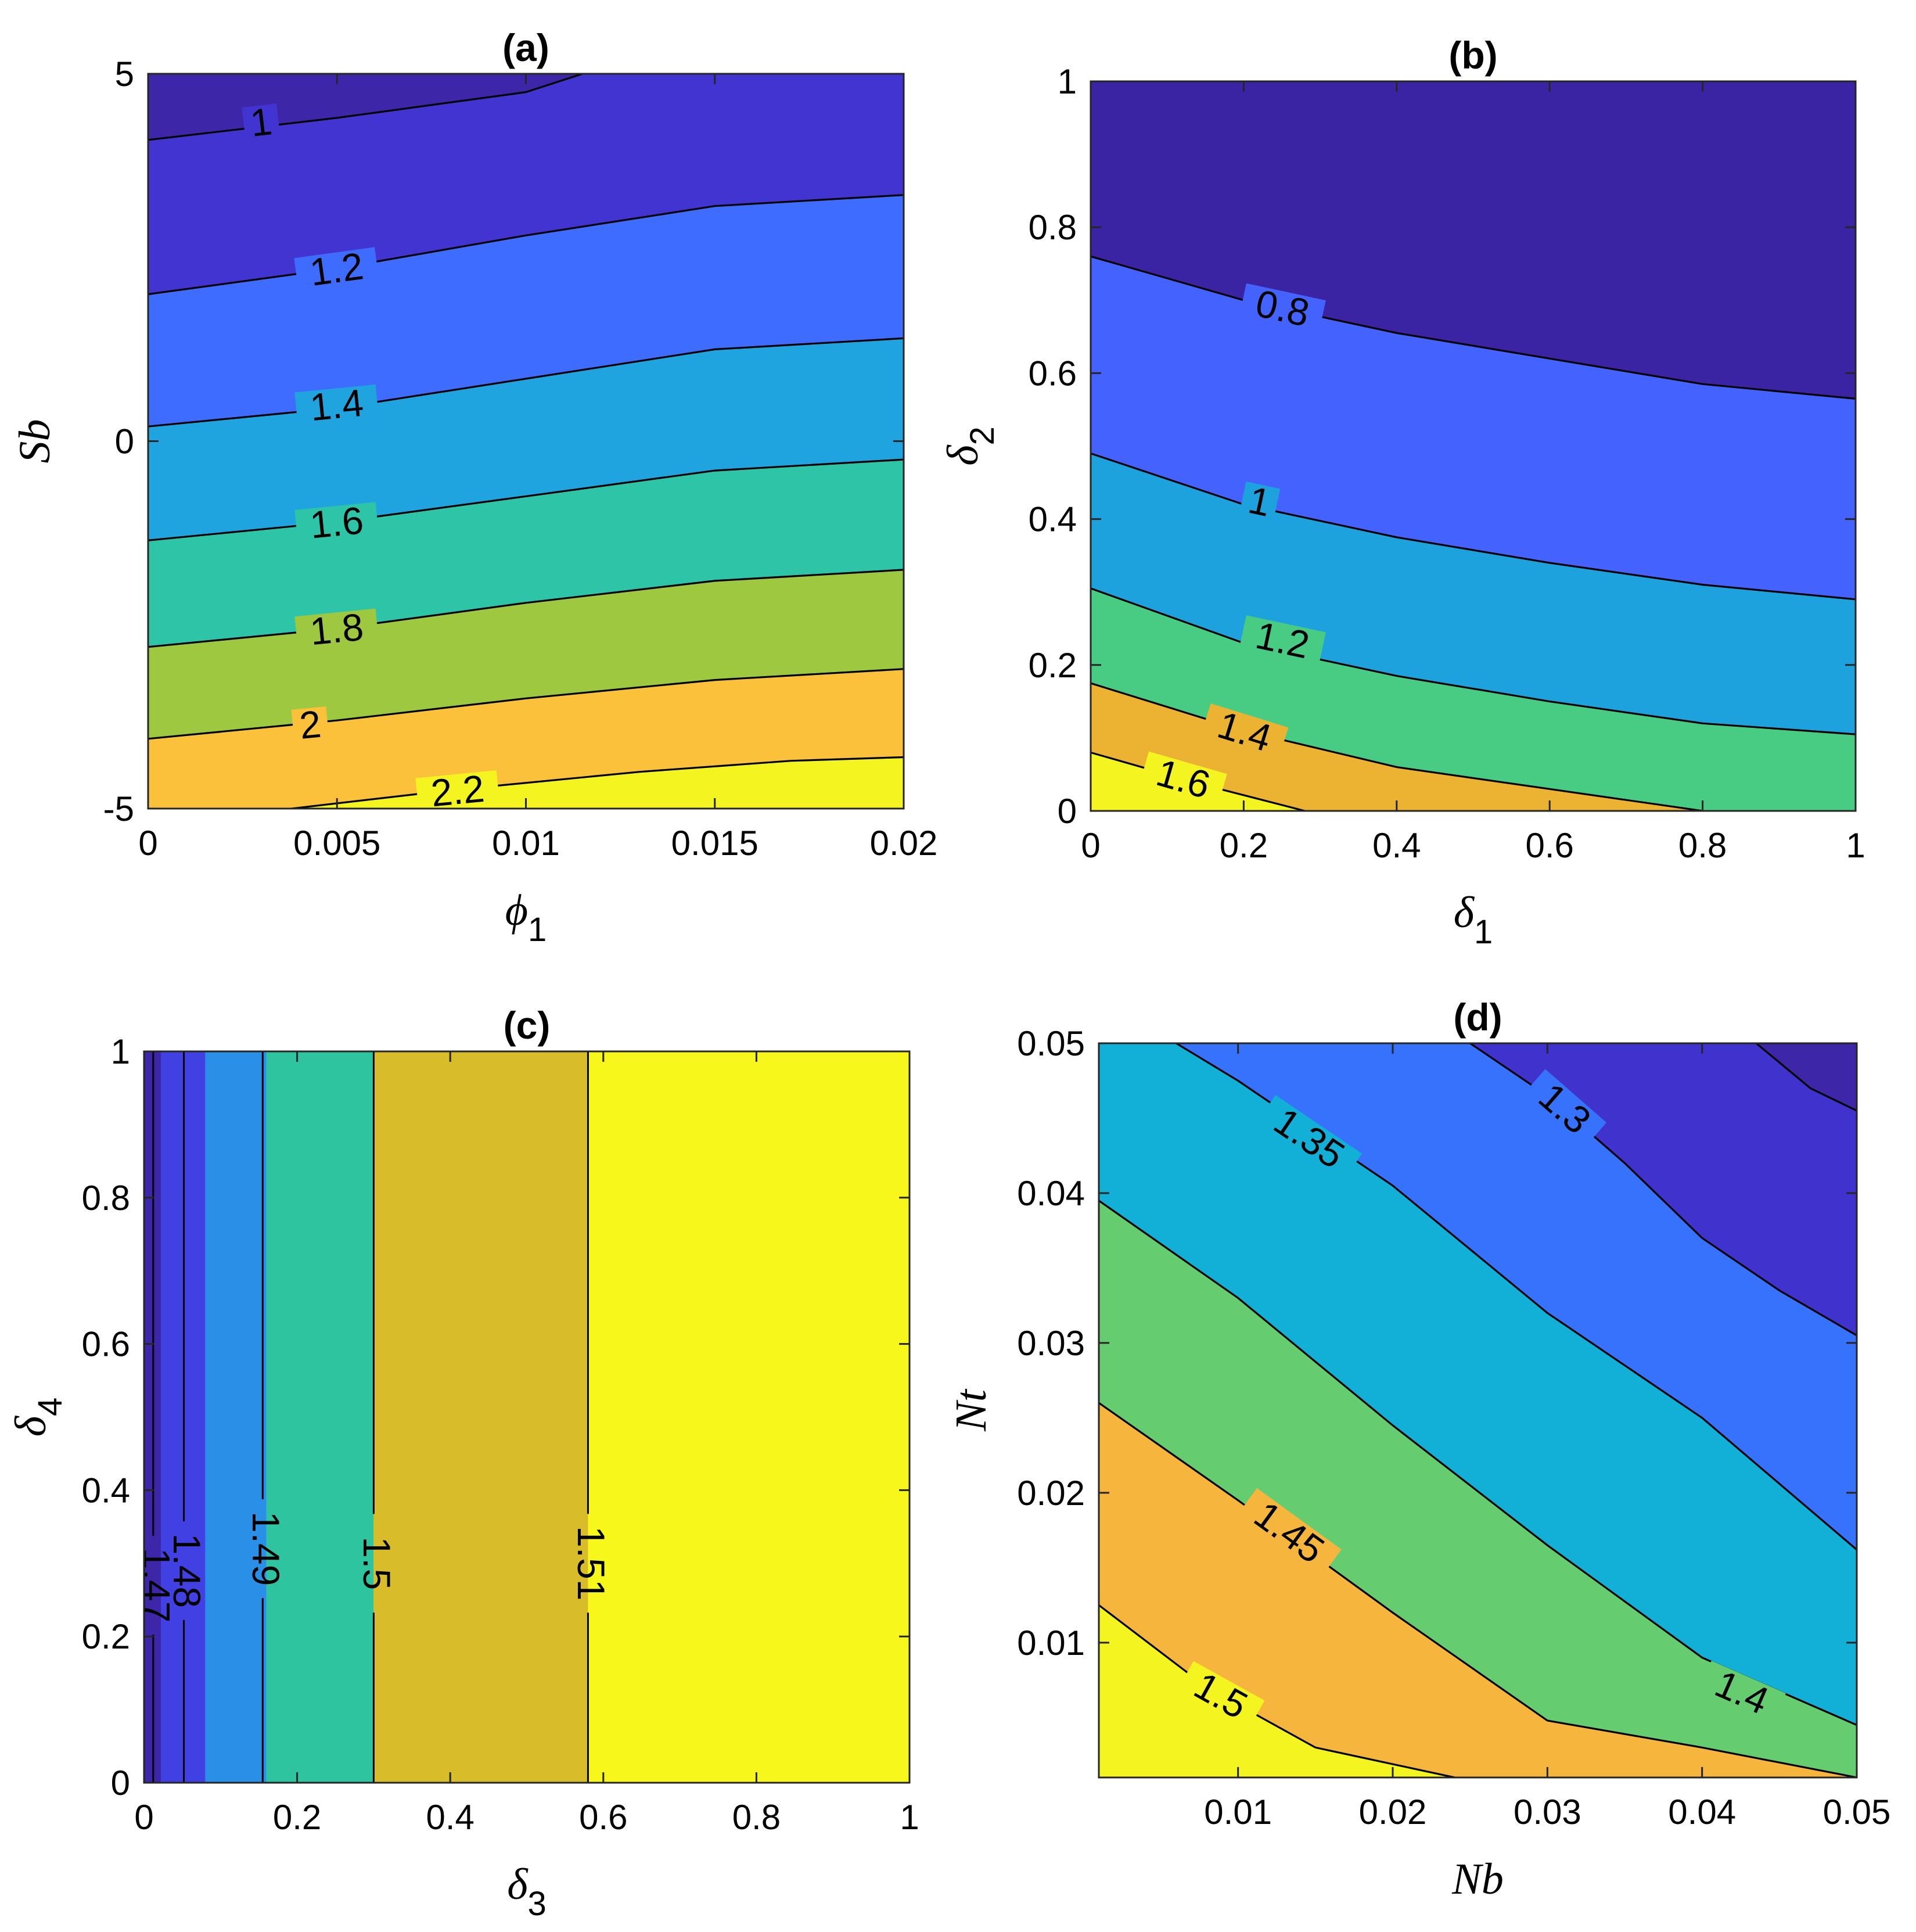  I want to click on y-tick-label: 0.03, so click(1051, 1343).